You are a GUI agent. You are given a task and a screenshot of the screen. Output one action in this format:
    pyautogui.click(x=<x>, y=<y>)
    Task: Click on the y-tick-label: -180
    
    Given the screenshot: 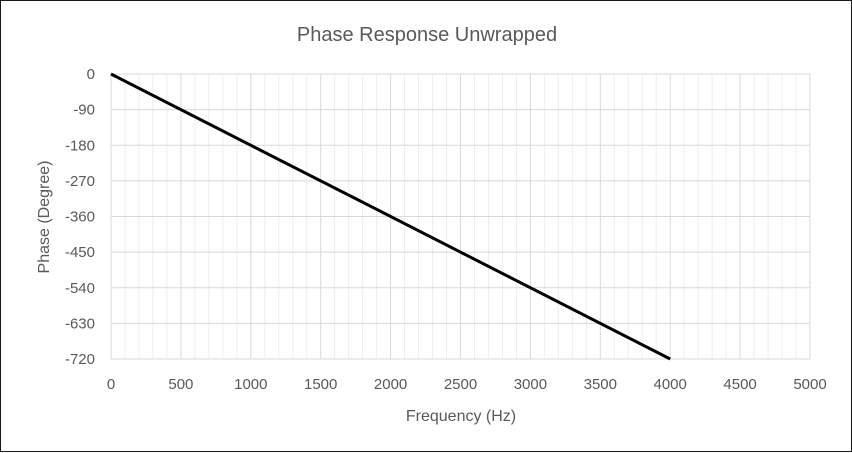 What is the action you would take?
    pyautogui.click(x=80, y=145)
    